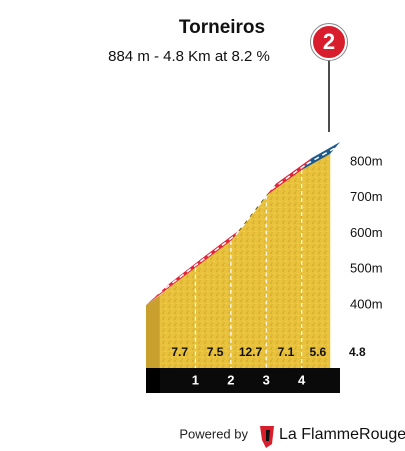 The image size is (405, 451). What do you see at coordinates (266, 379) in the screenshot?
I see `x-tick-label: 3` at bounding box center [266, 379].